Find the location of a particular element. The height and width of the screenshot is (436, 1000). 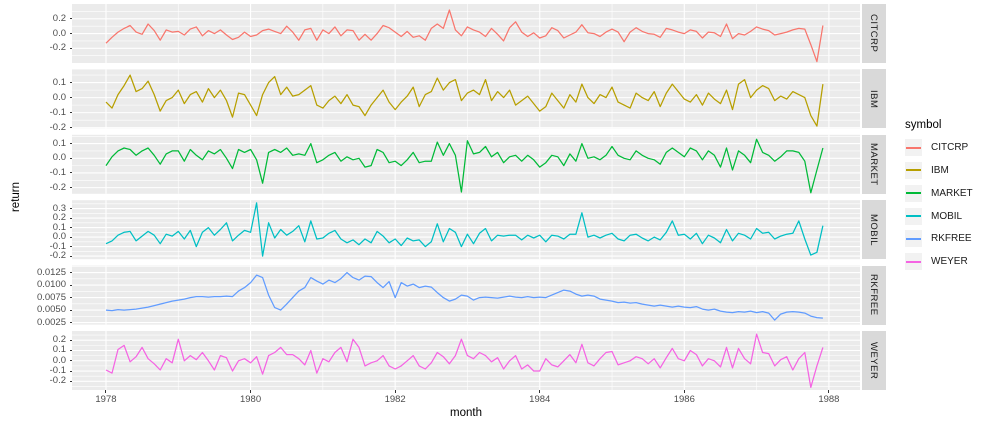

facet-strip-label: IBM is located at coordinates (873, 99).